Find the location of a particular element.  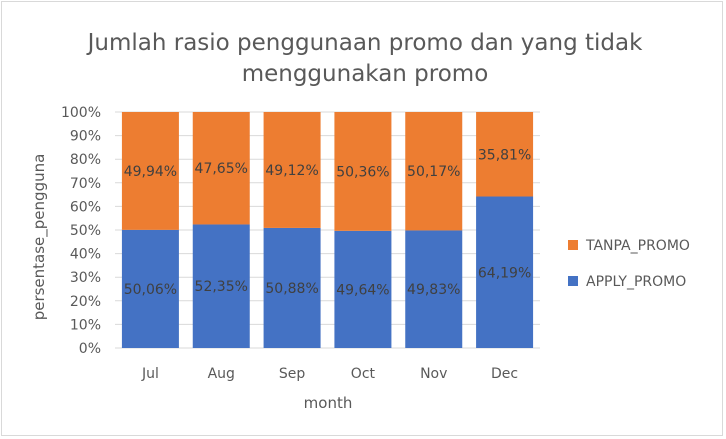

data-label: 49,12% is located at coordinates (291, 171).